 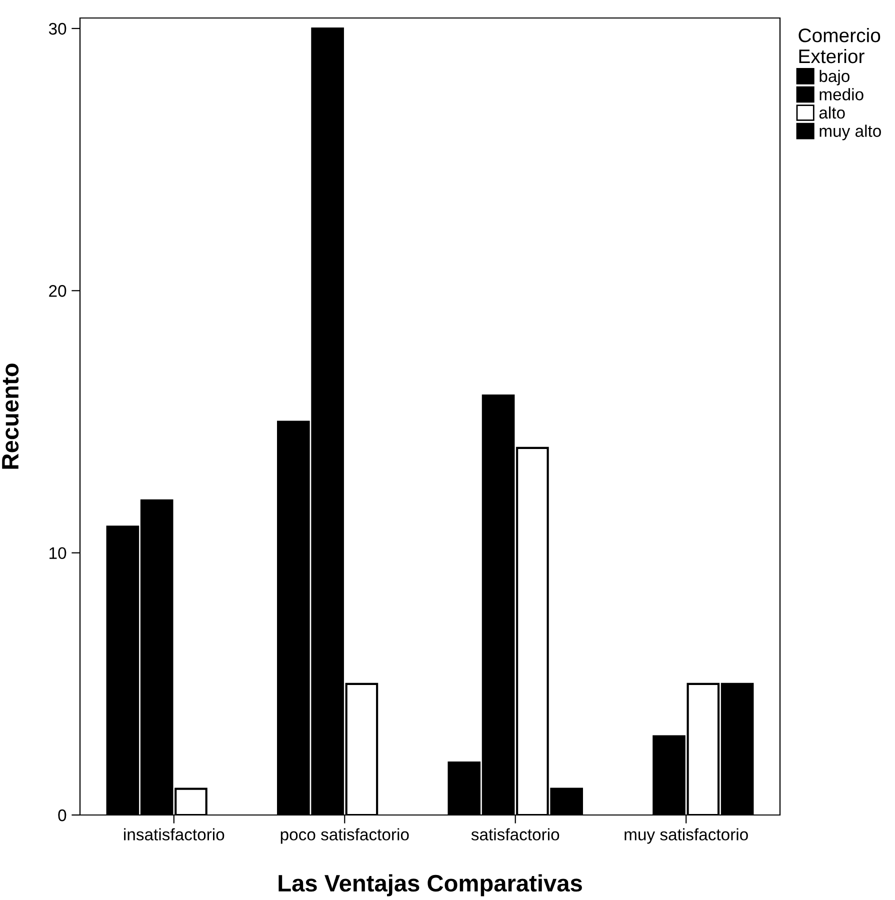 I want to click on y-tick-label: 10, so click(x=58, y=553).